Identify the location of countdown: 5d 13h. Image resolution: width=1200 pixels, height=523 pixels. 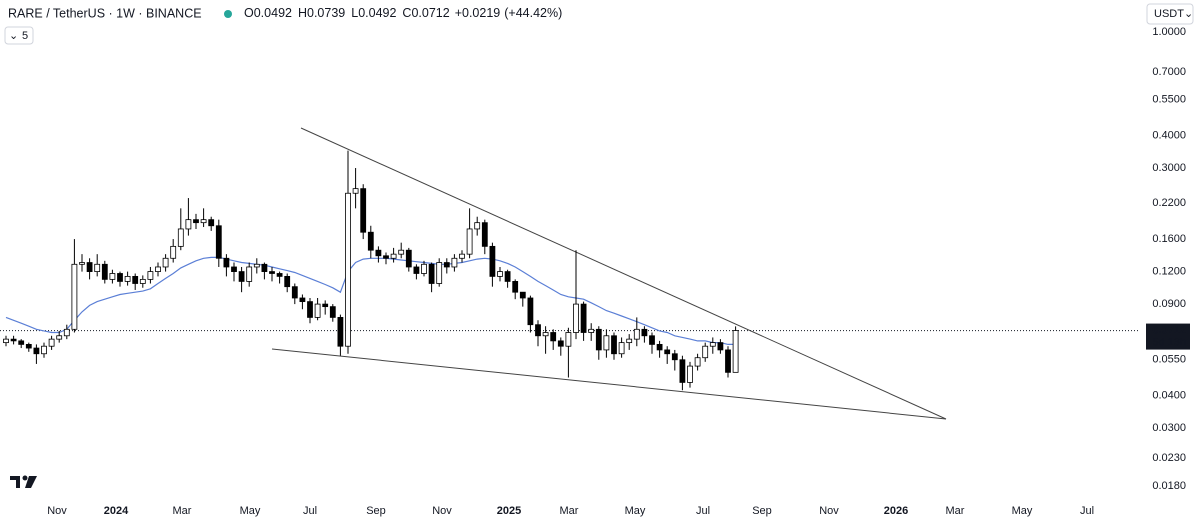
(1169, 342).